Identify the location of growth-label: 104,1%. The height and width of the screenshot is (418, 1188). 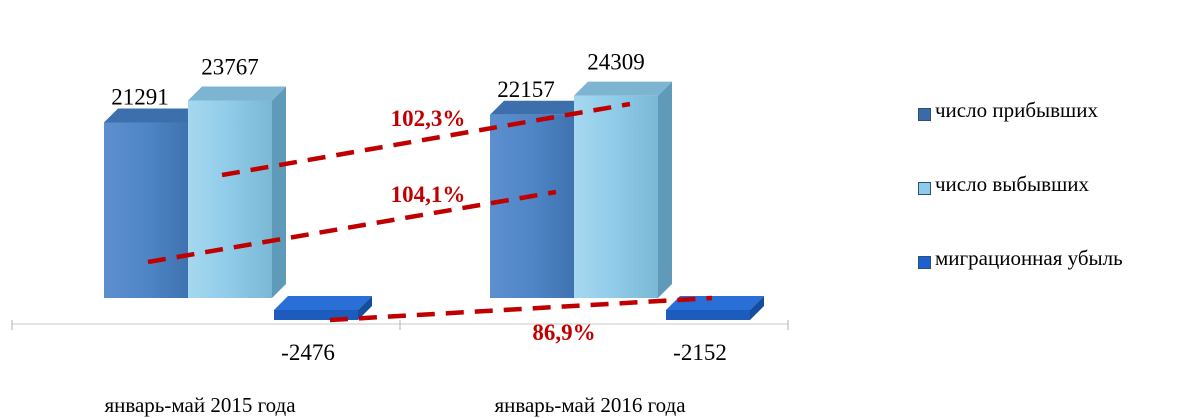
(428, 194).